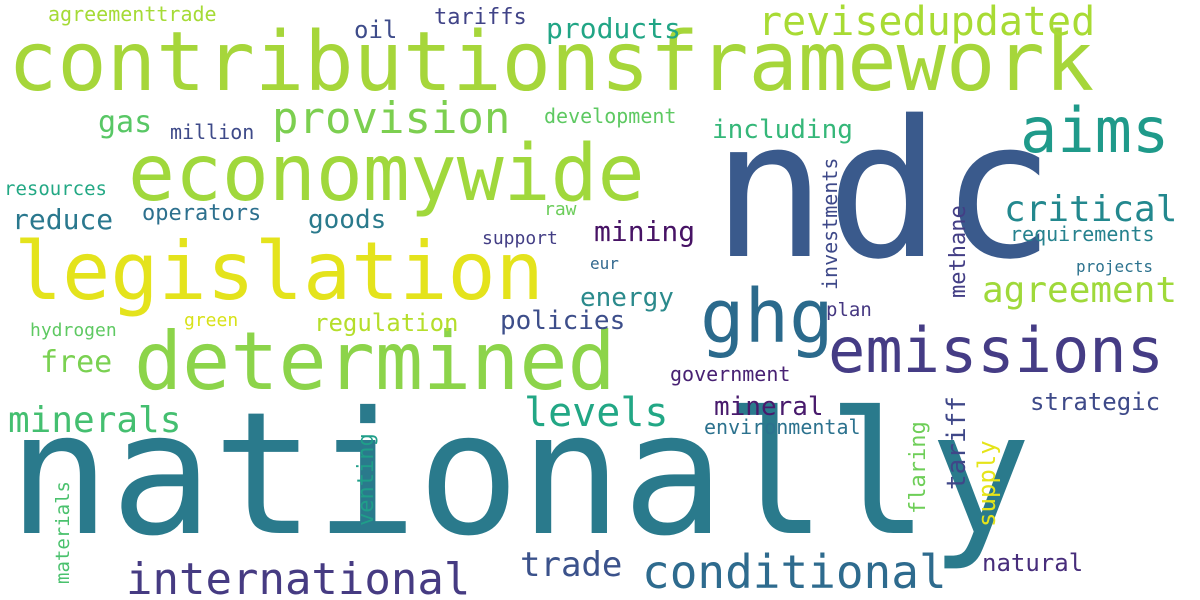 This screenshot has width=1200, height=600. What do you see at coordinates (73, 331) in the screenshot?
I see `word-hydrogen: hydrogen` at bounding box center [73, 331].